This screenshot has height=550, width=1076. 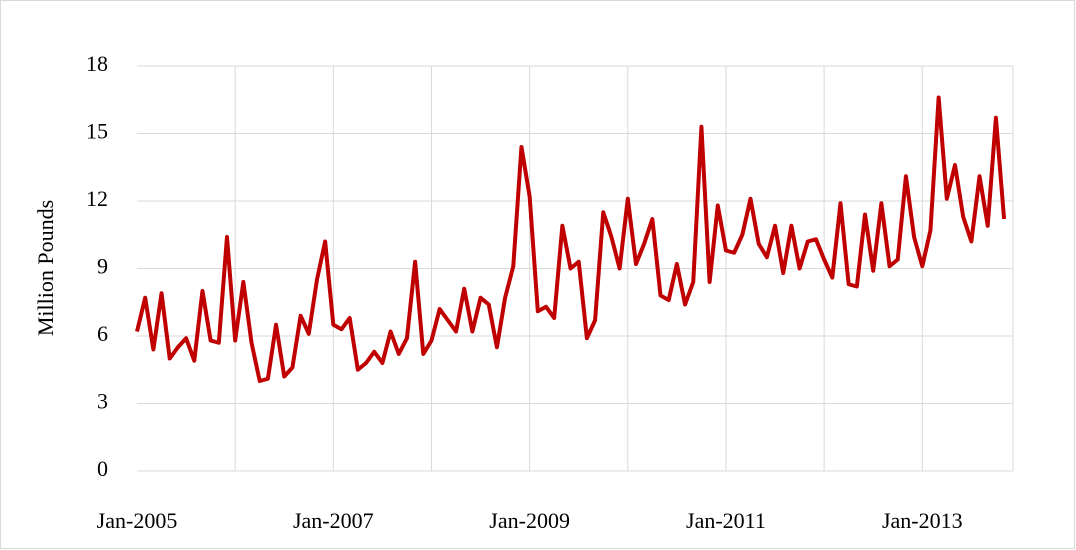 I want to click on y-tick-label: 9, so click(x=102, y=266).